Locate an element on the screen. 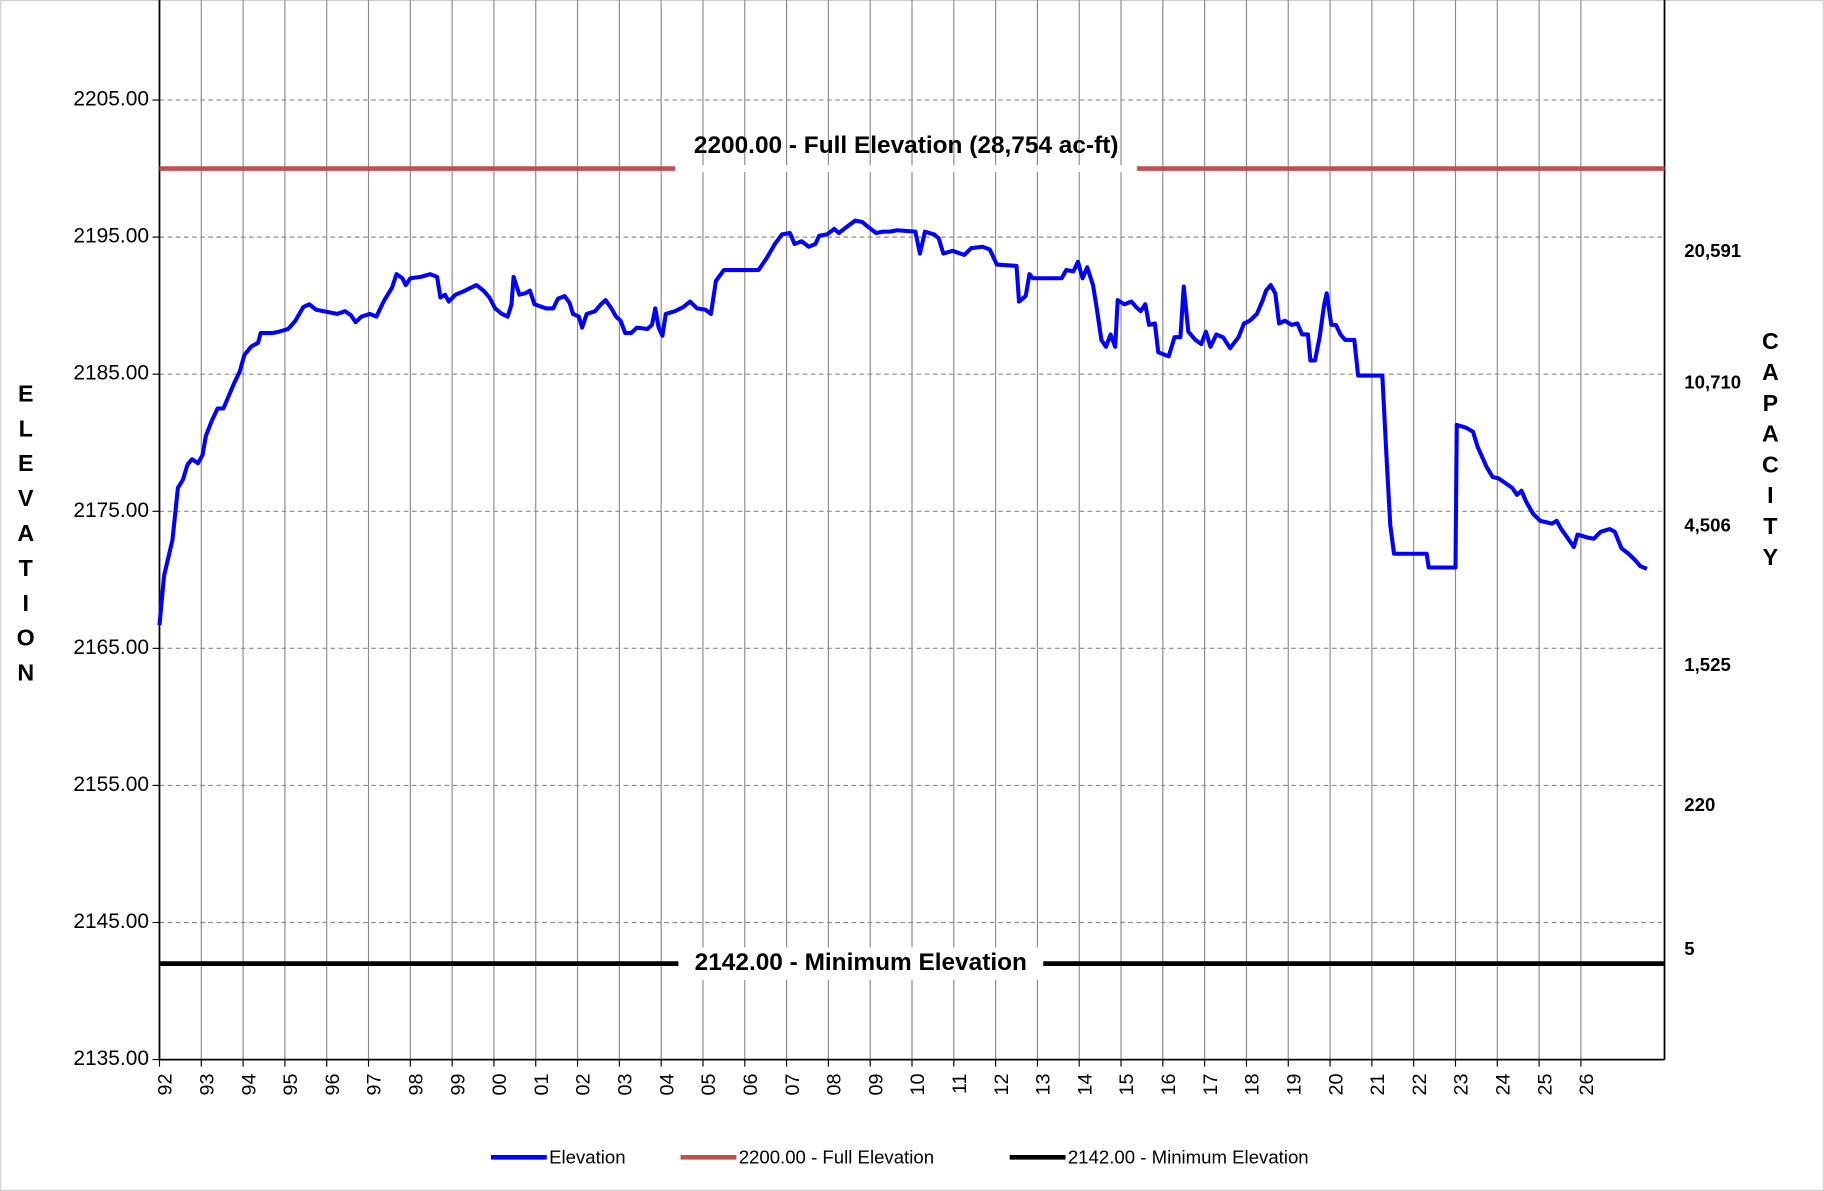  y2-tick-label: 5 is located at coordinates (1689, 948).